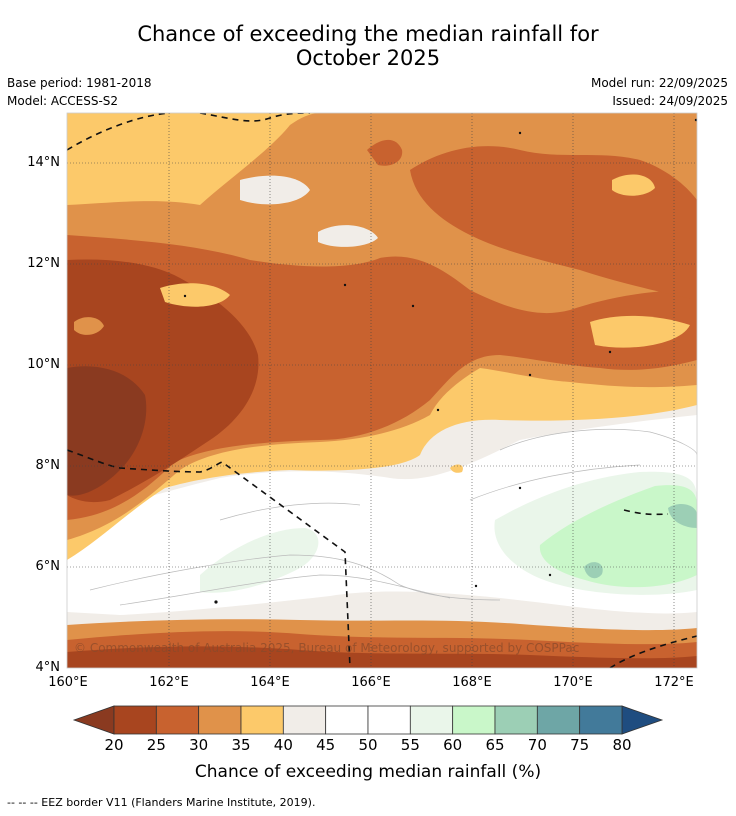 This screenshot has width=736, height=816. I want to click on lon-tick-162: 162°E, so click(169, 682).